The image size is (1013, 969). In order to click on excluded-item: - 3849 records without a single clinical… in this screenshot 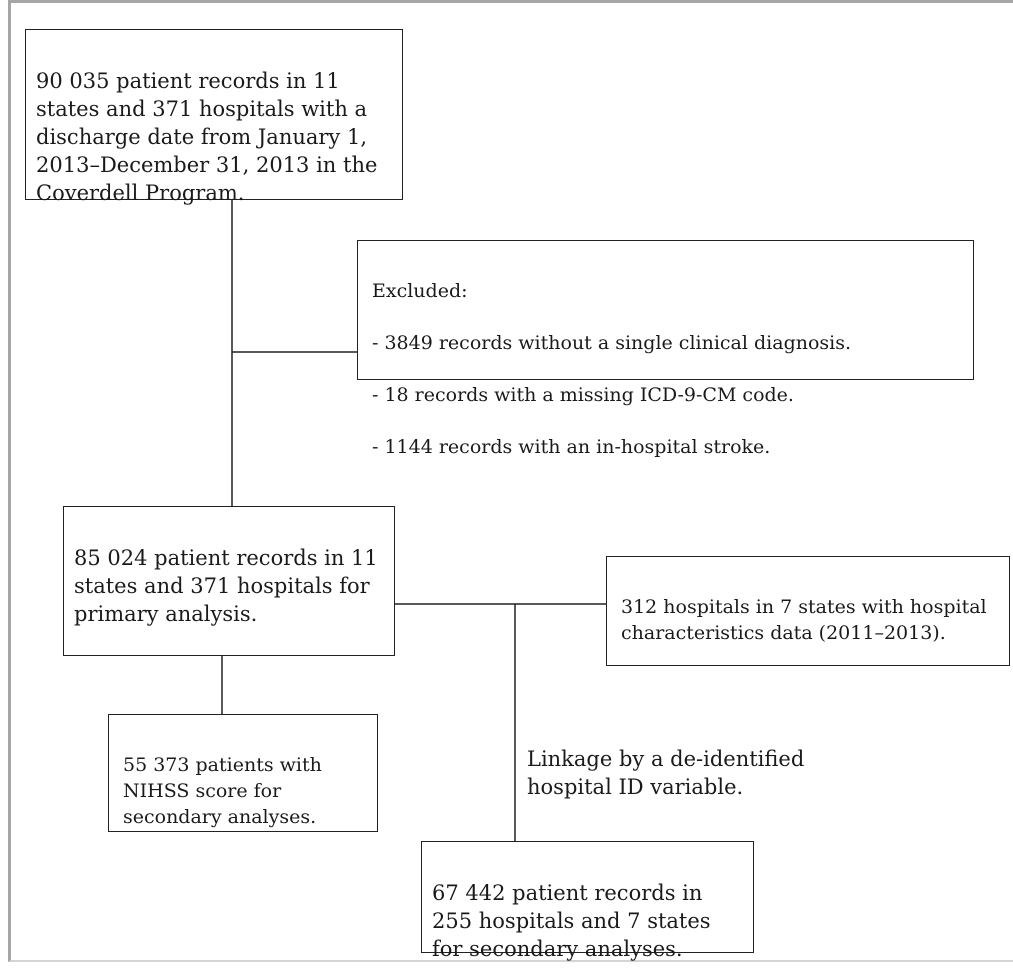, I will do `click(612, 343)`.